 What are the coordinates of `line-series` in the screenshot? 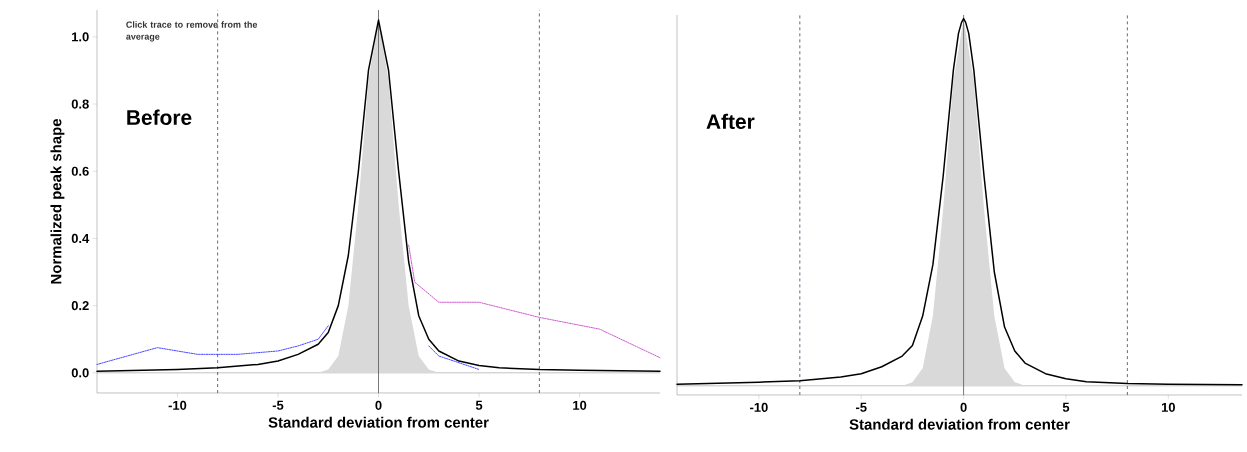 It's located at (534, 301).